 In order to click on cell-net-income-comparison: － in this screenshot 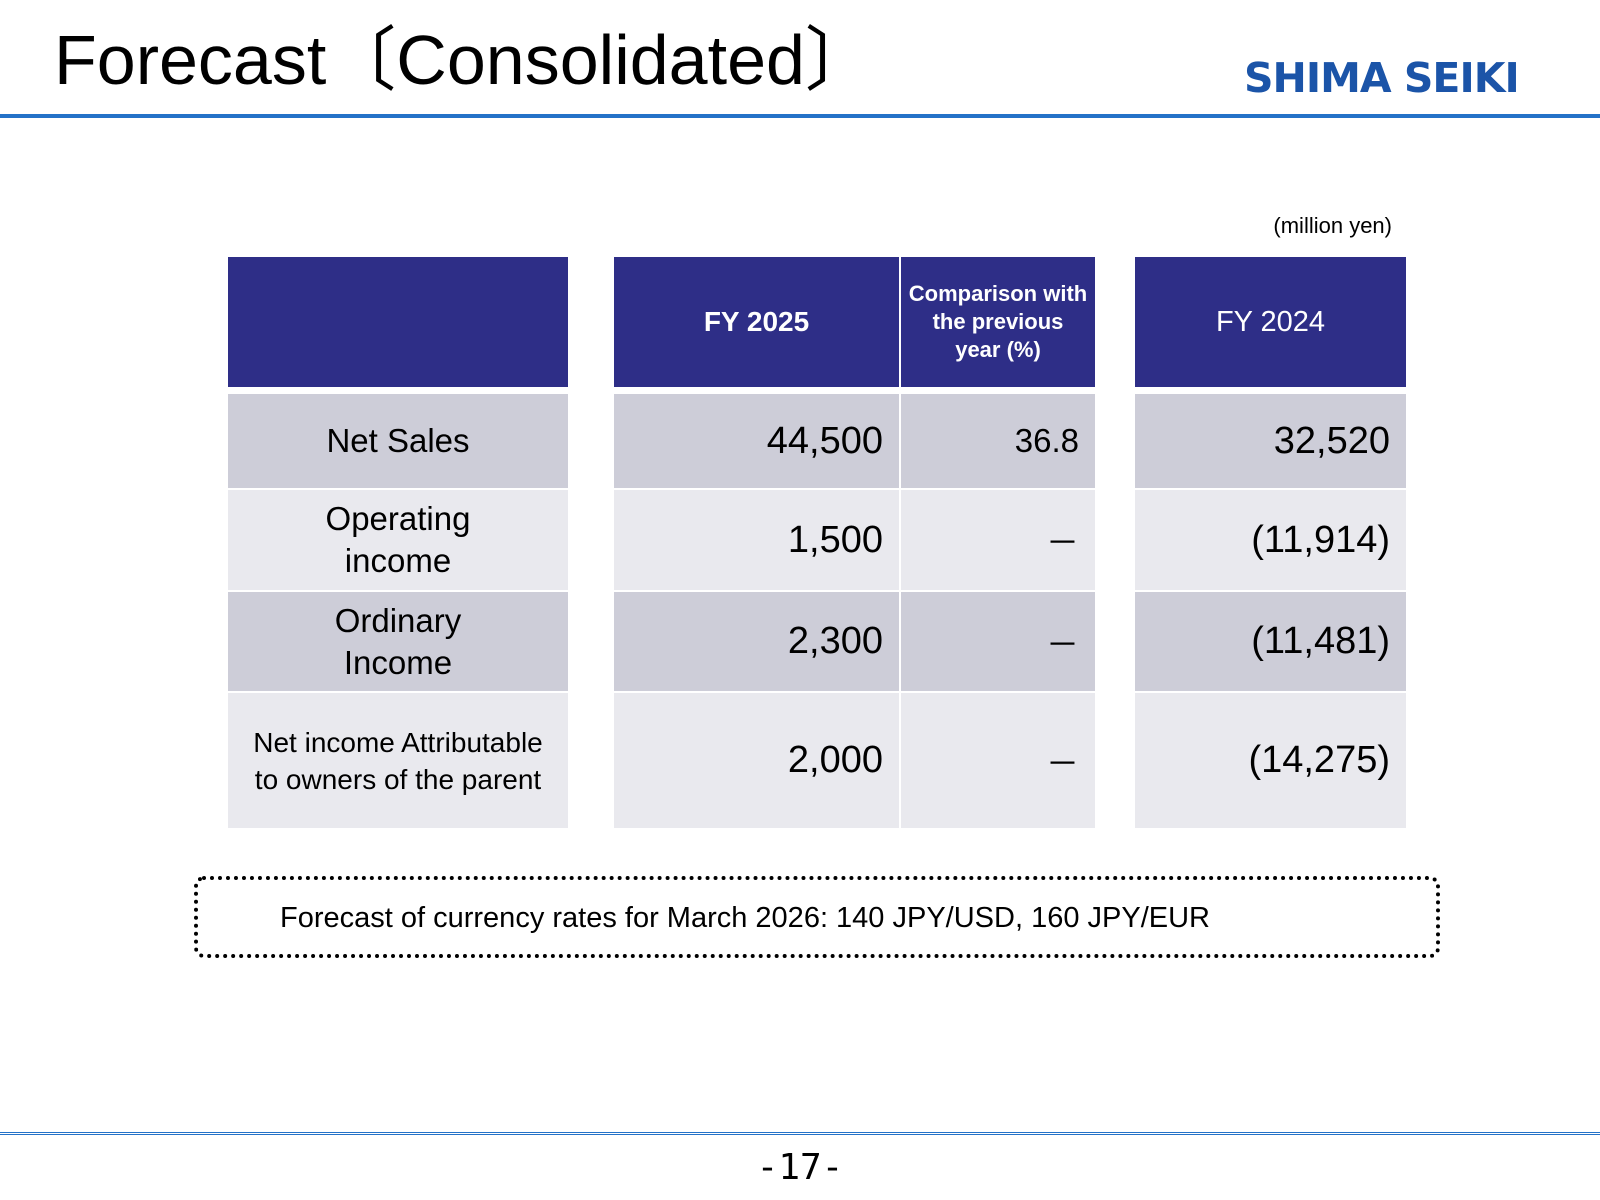, I will do `click(998, 760)`.